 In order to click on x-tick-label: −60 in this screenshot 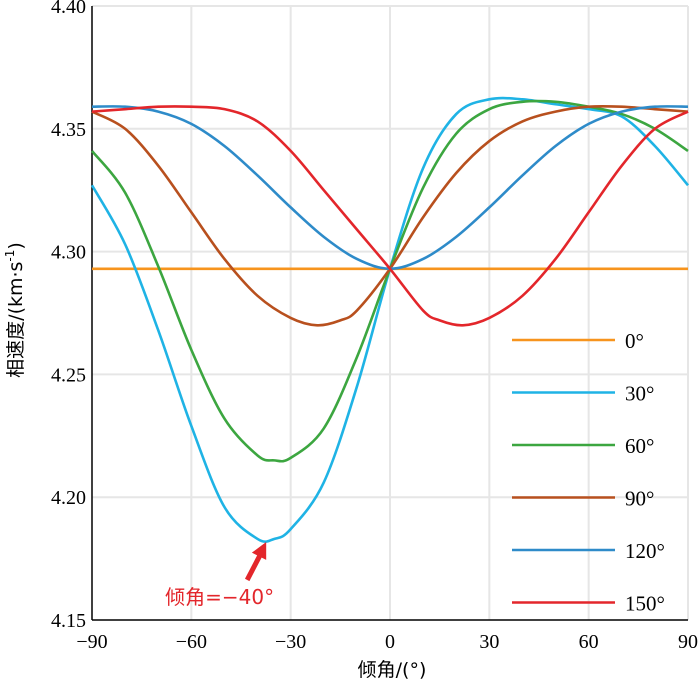, I will do `click(191, 642)`.